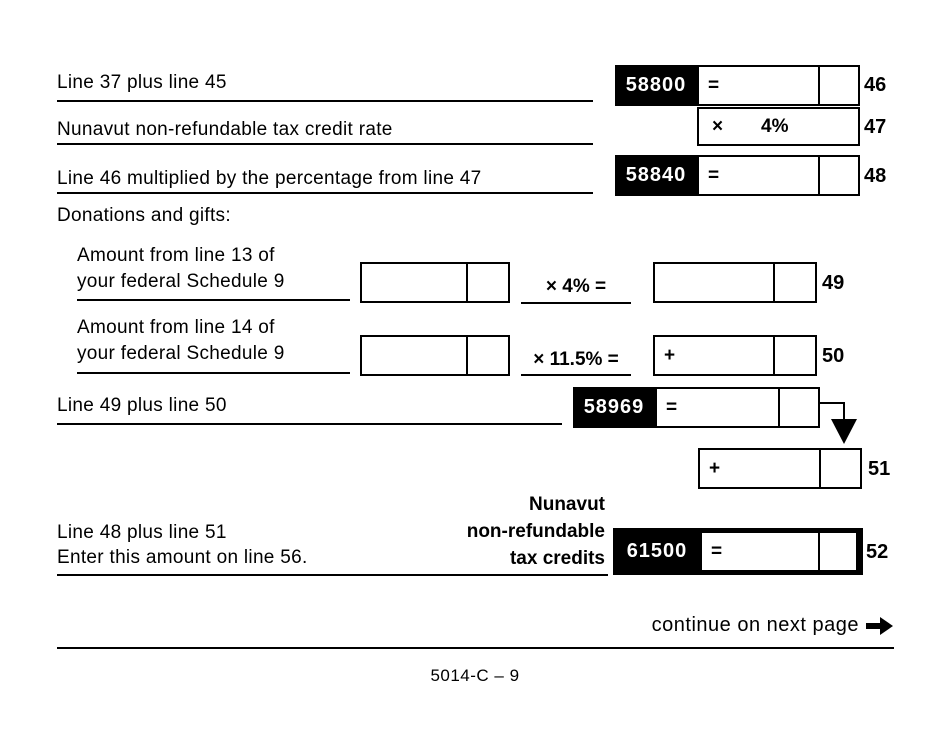 This screenshot has height=733, width=950. I want to click on line52-amount-field: =, so click(779, 551).